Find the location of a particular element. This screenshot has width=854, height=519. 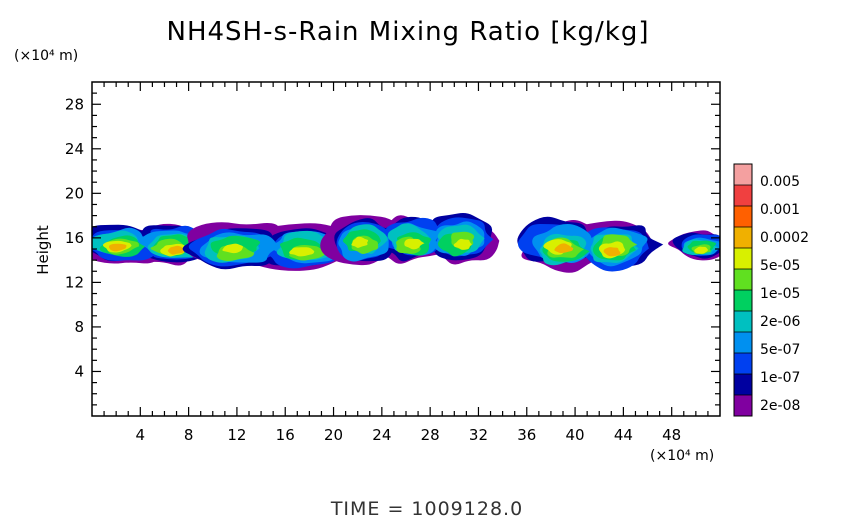

time-label: TIME = 1009128.0 is located at coordinates (426, 508).